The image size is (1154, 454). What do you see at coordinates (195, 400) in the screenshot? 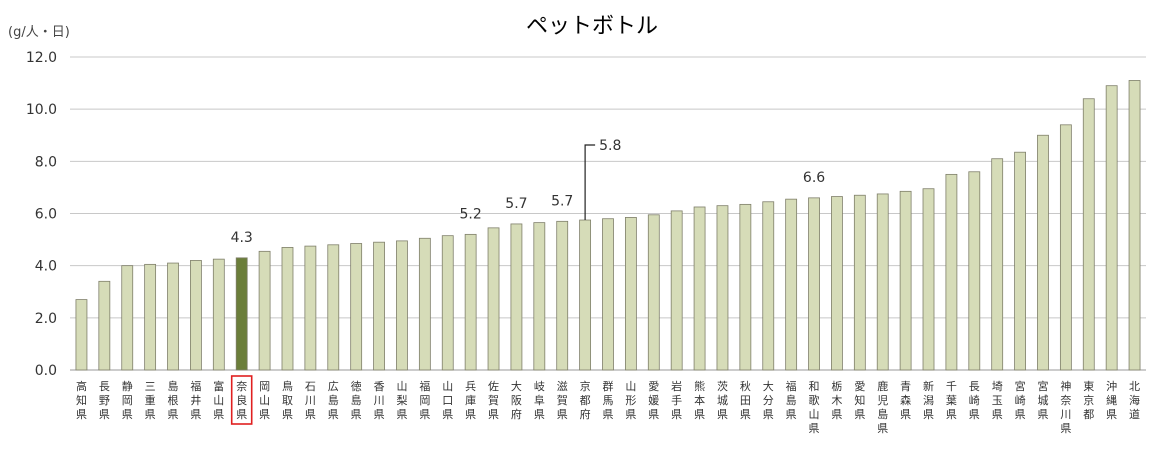
I see `x-tick-label: 福井県` at bounding box center [195, 400].